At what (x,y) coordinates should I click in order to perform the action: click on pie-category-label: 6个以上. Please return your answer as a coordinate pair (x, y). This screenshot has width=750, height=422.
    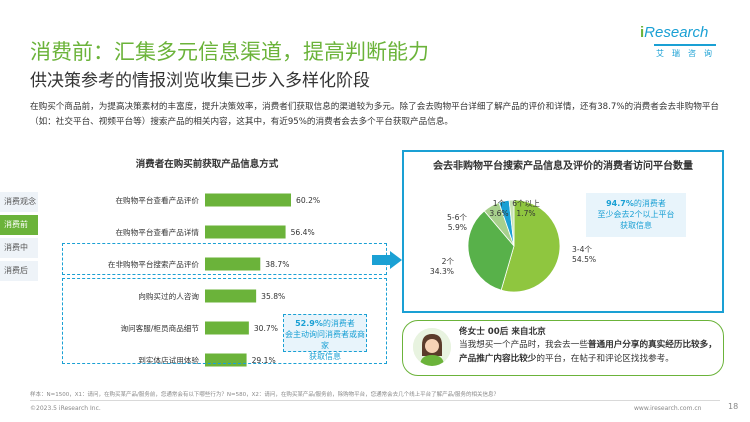
    Looking at the image, I should click on (526, 203).